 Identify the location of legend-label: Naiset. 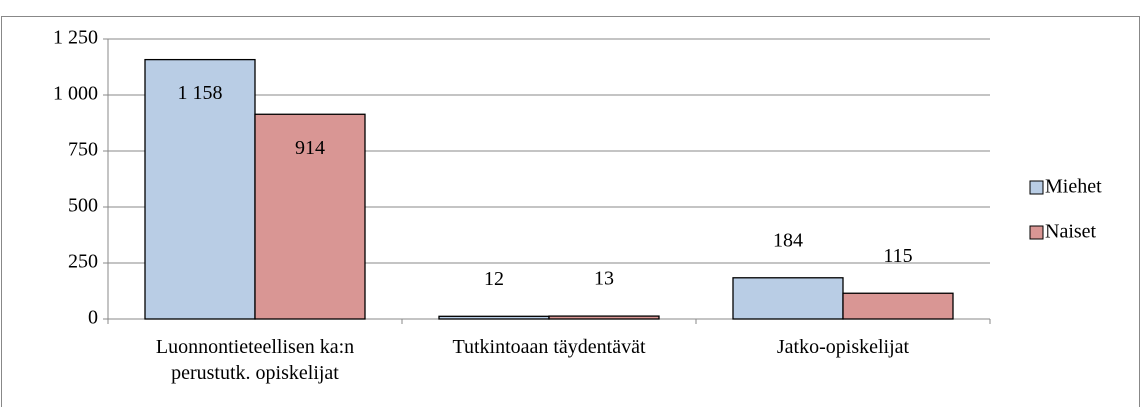
(1071, 232).